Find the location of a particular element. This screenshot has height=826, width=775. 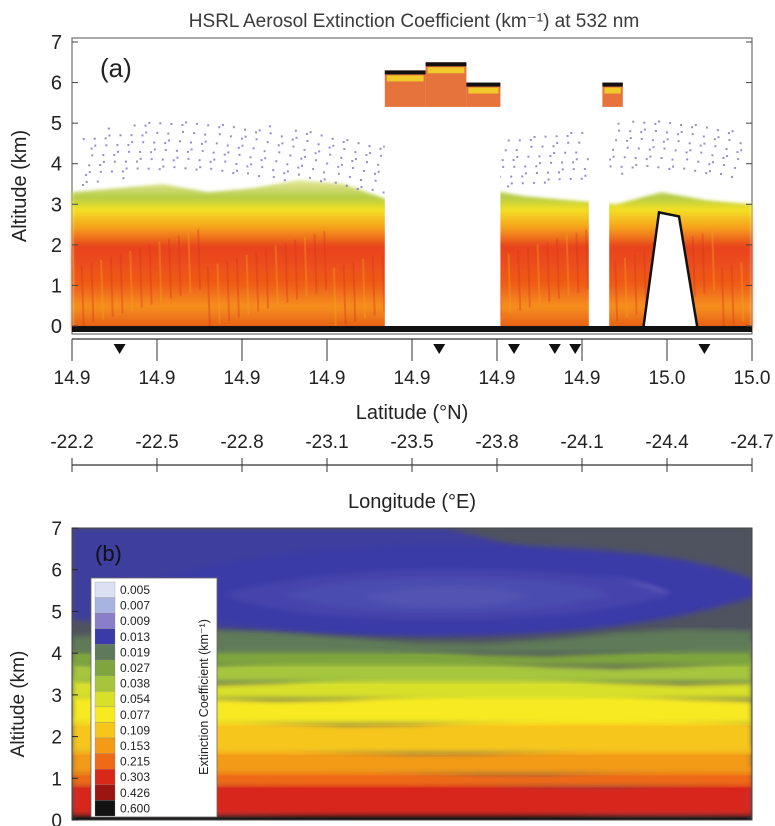

elevated-cloud is located at coordinates (483, 94).